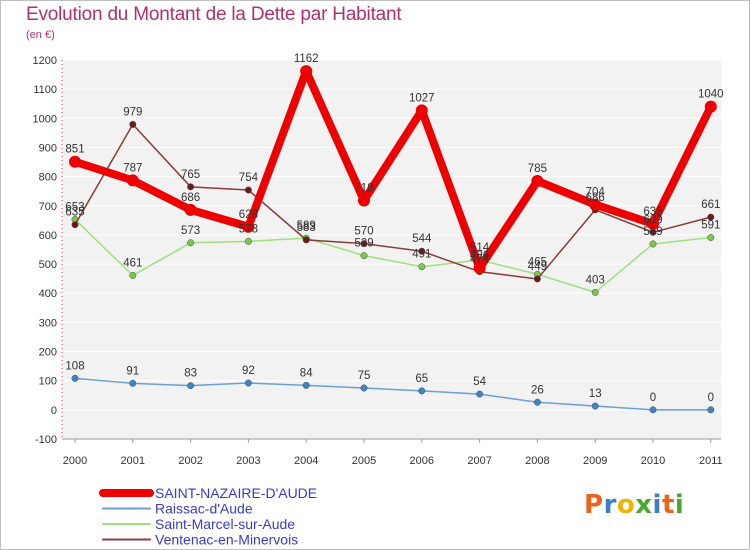 The image size is (750, 550). What do you see at coordinates (48, 323) in the screenshot?
I see `y-tick-label: 300` at bounding box center [48, 323].